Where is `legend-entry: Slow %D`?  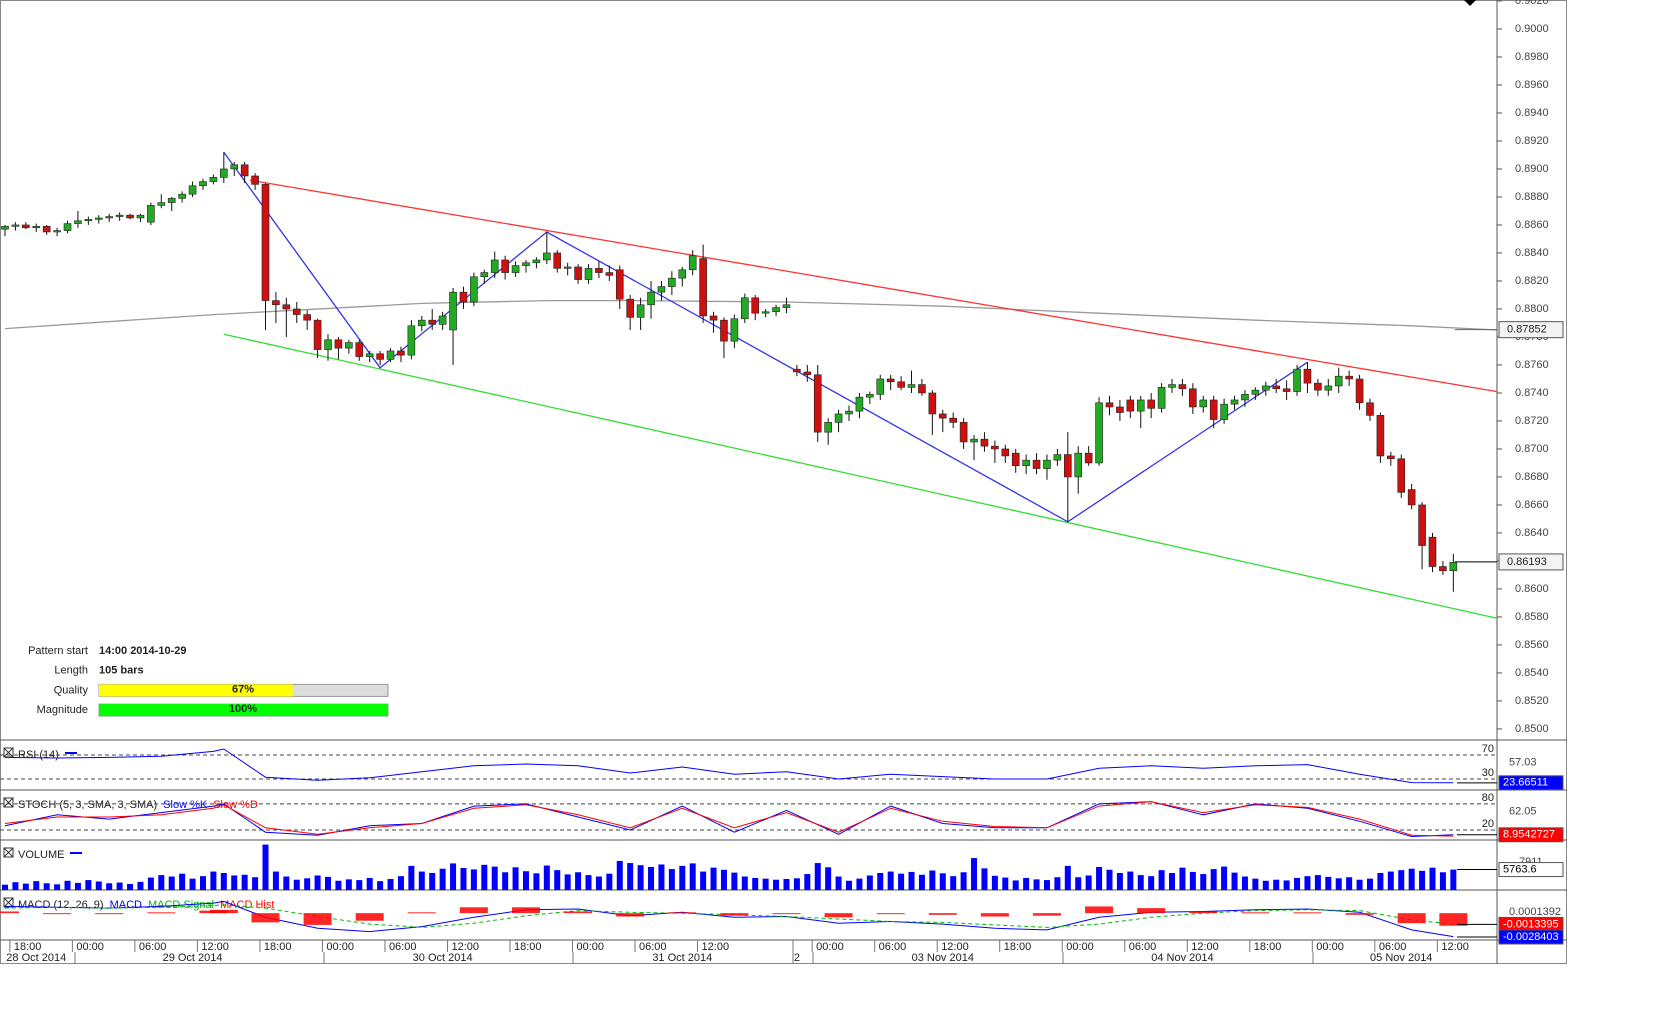
legend-entry: Slow %D is located at coordinates (235, 805).